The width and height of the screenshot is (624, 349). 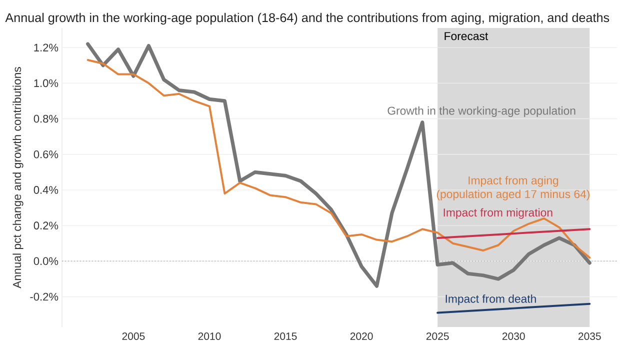 I want to click on x-tick-label: 2005, so click(x=133, y=336).